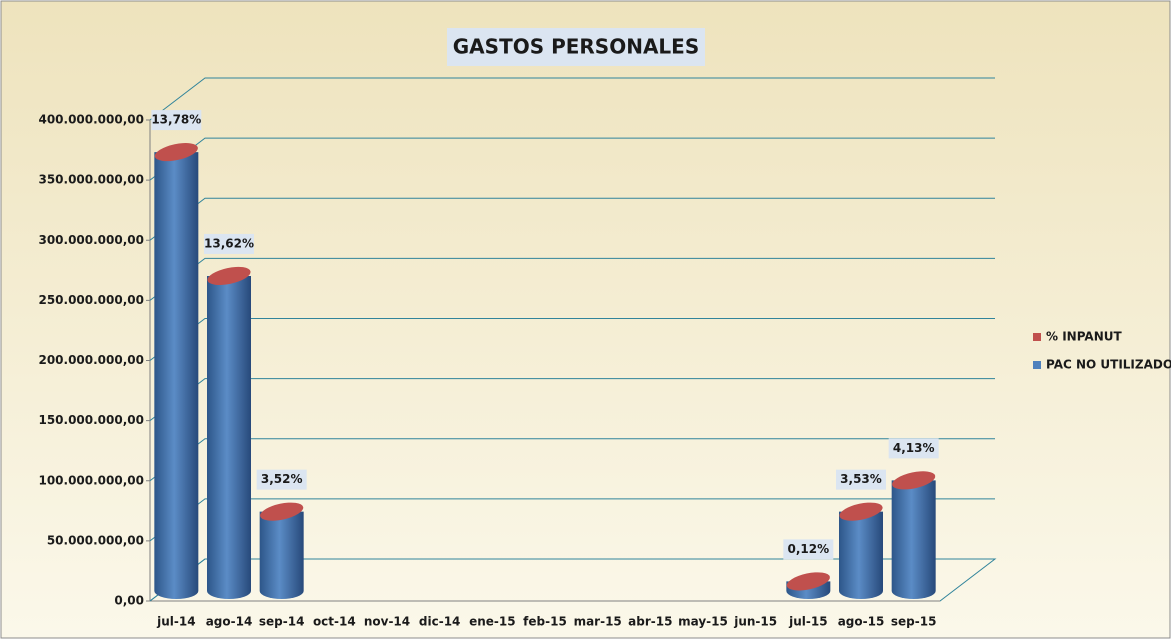 The image size is (1171, 639). I want to click on title-box, so click(576, 47).